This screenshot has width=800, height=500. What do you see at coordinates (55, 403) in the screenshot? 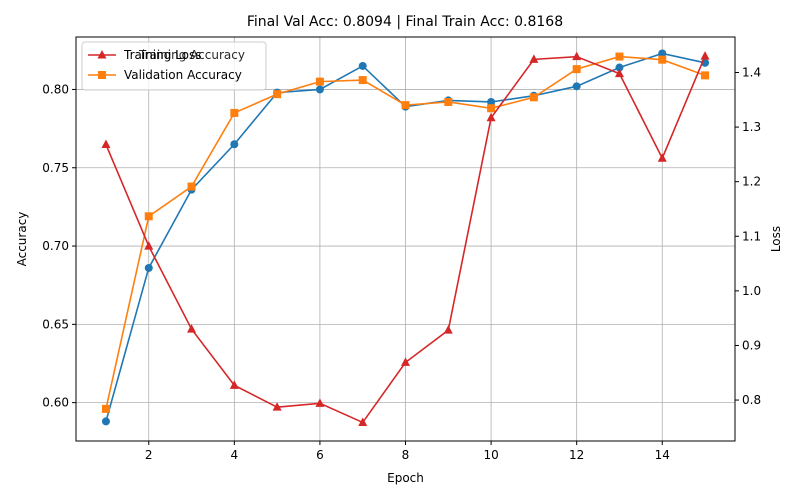
I see `y-tick-label-left: 0.60` at bounding box center [55, 403].